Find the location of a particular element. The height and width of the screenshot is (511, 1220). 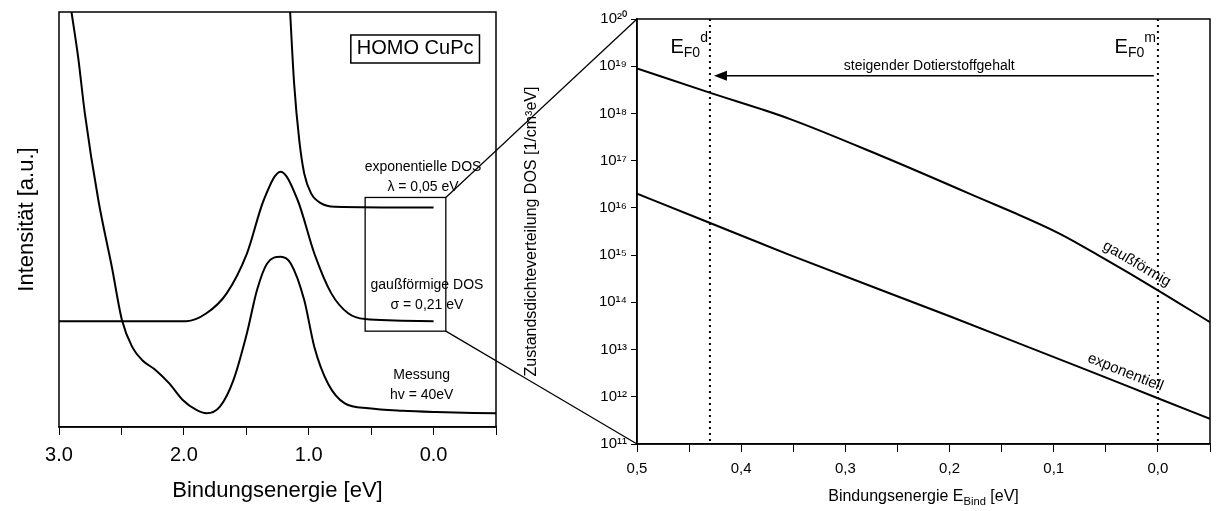

y-tick-label: 10²⁰ is located at coordinates (613, 18).